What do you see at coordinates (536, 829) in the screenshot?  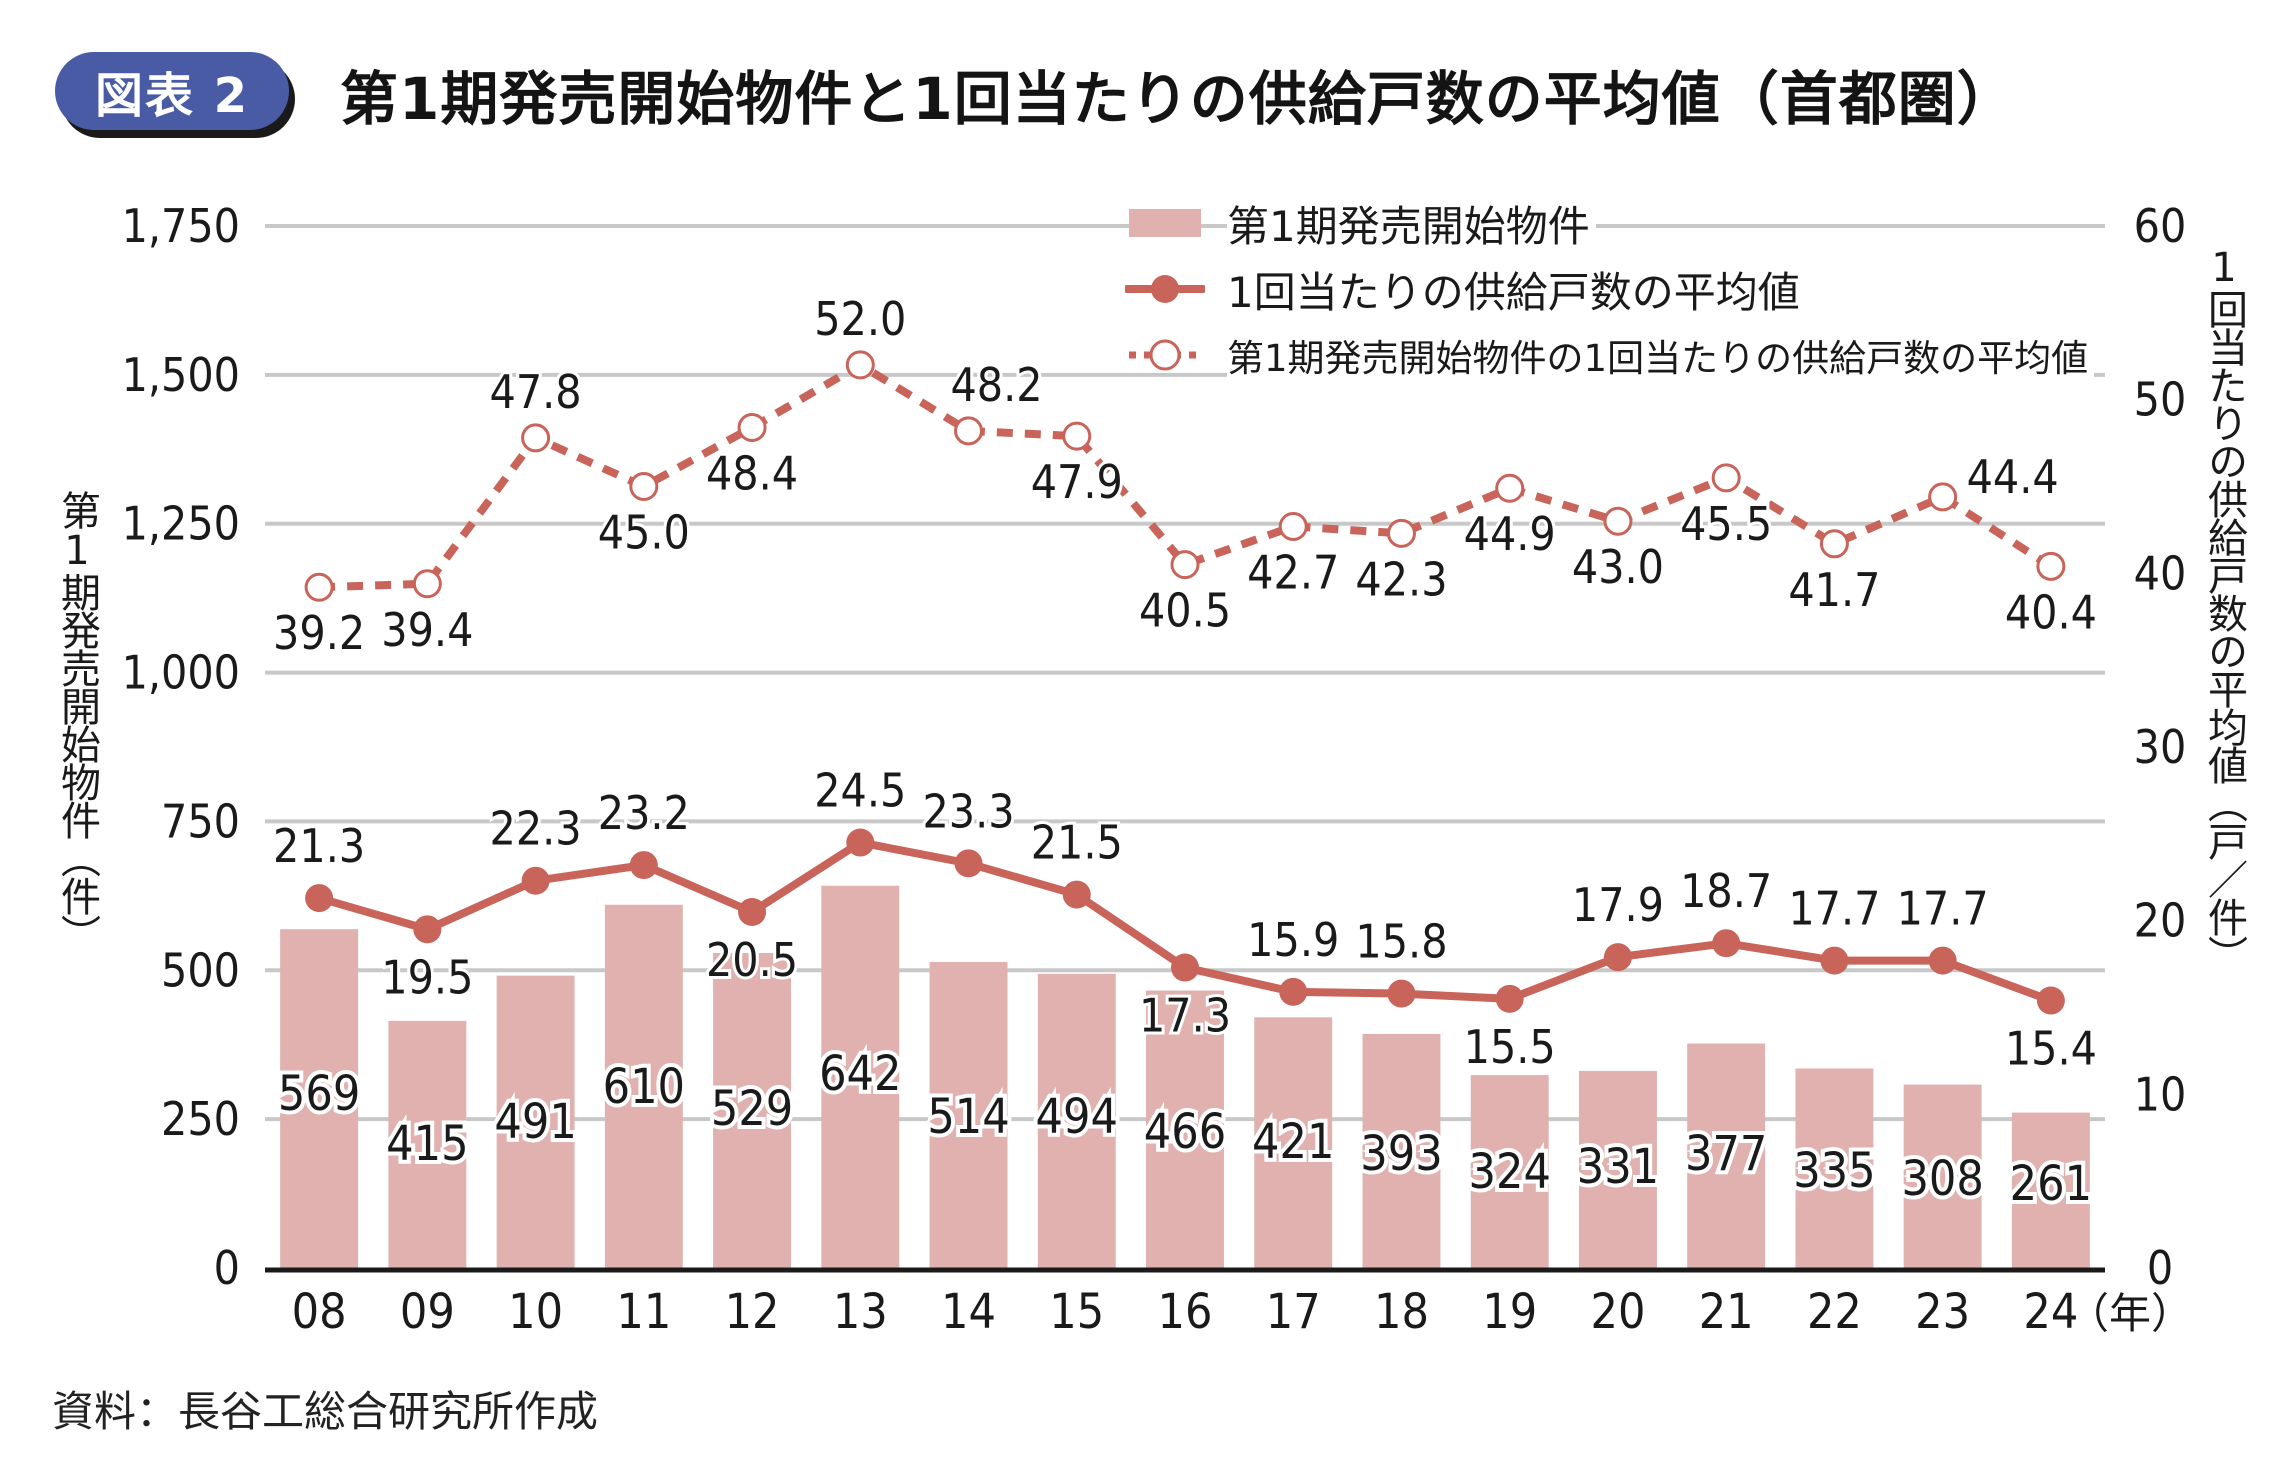 I see `solid-line-value-label: 22.3` at bounding box center [536, 829].